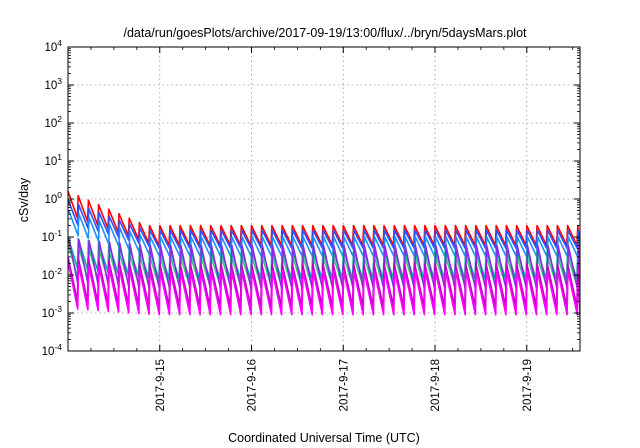 The image size is (640, 448). I want to click on y-tick-label: 10⁻³, so click(52, 312).